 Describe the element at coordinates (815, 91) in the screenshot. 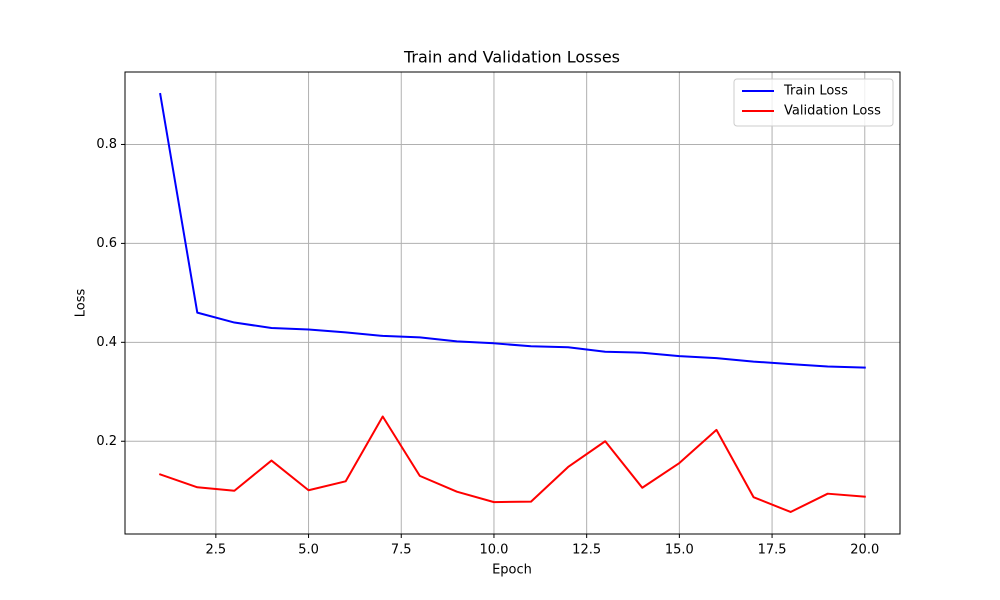

I see `legend-label-train-loss: Train Loss` at that location.